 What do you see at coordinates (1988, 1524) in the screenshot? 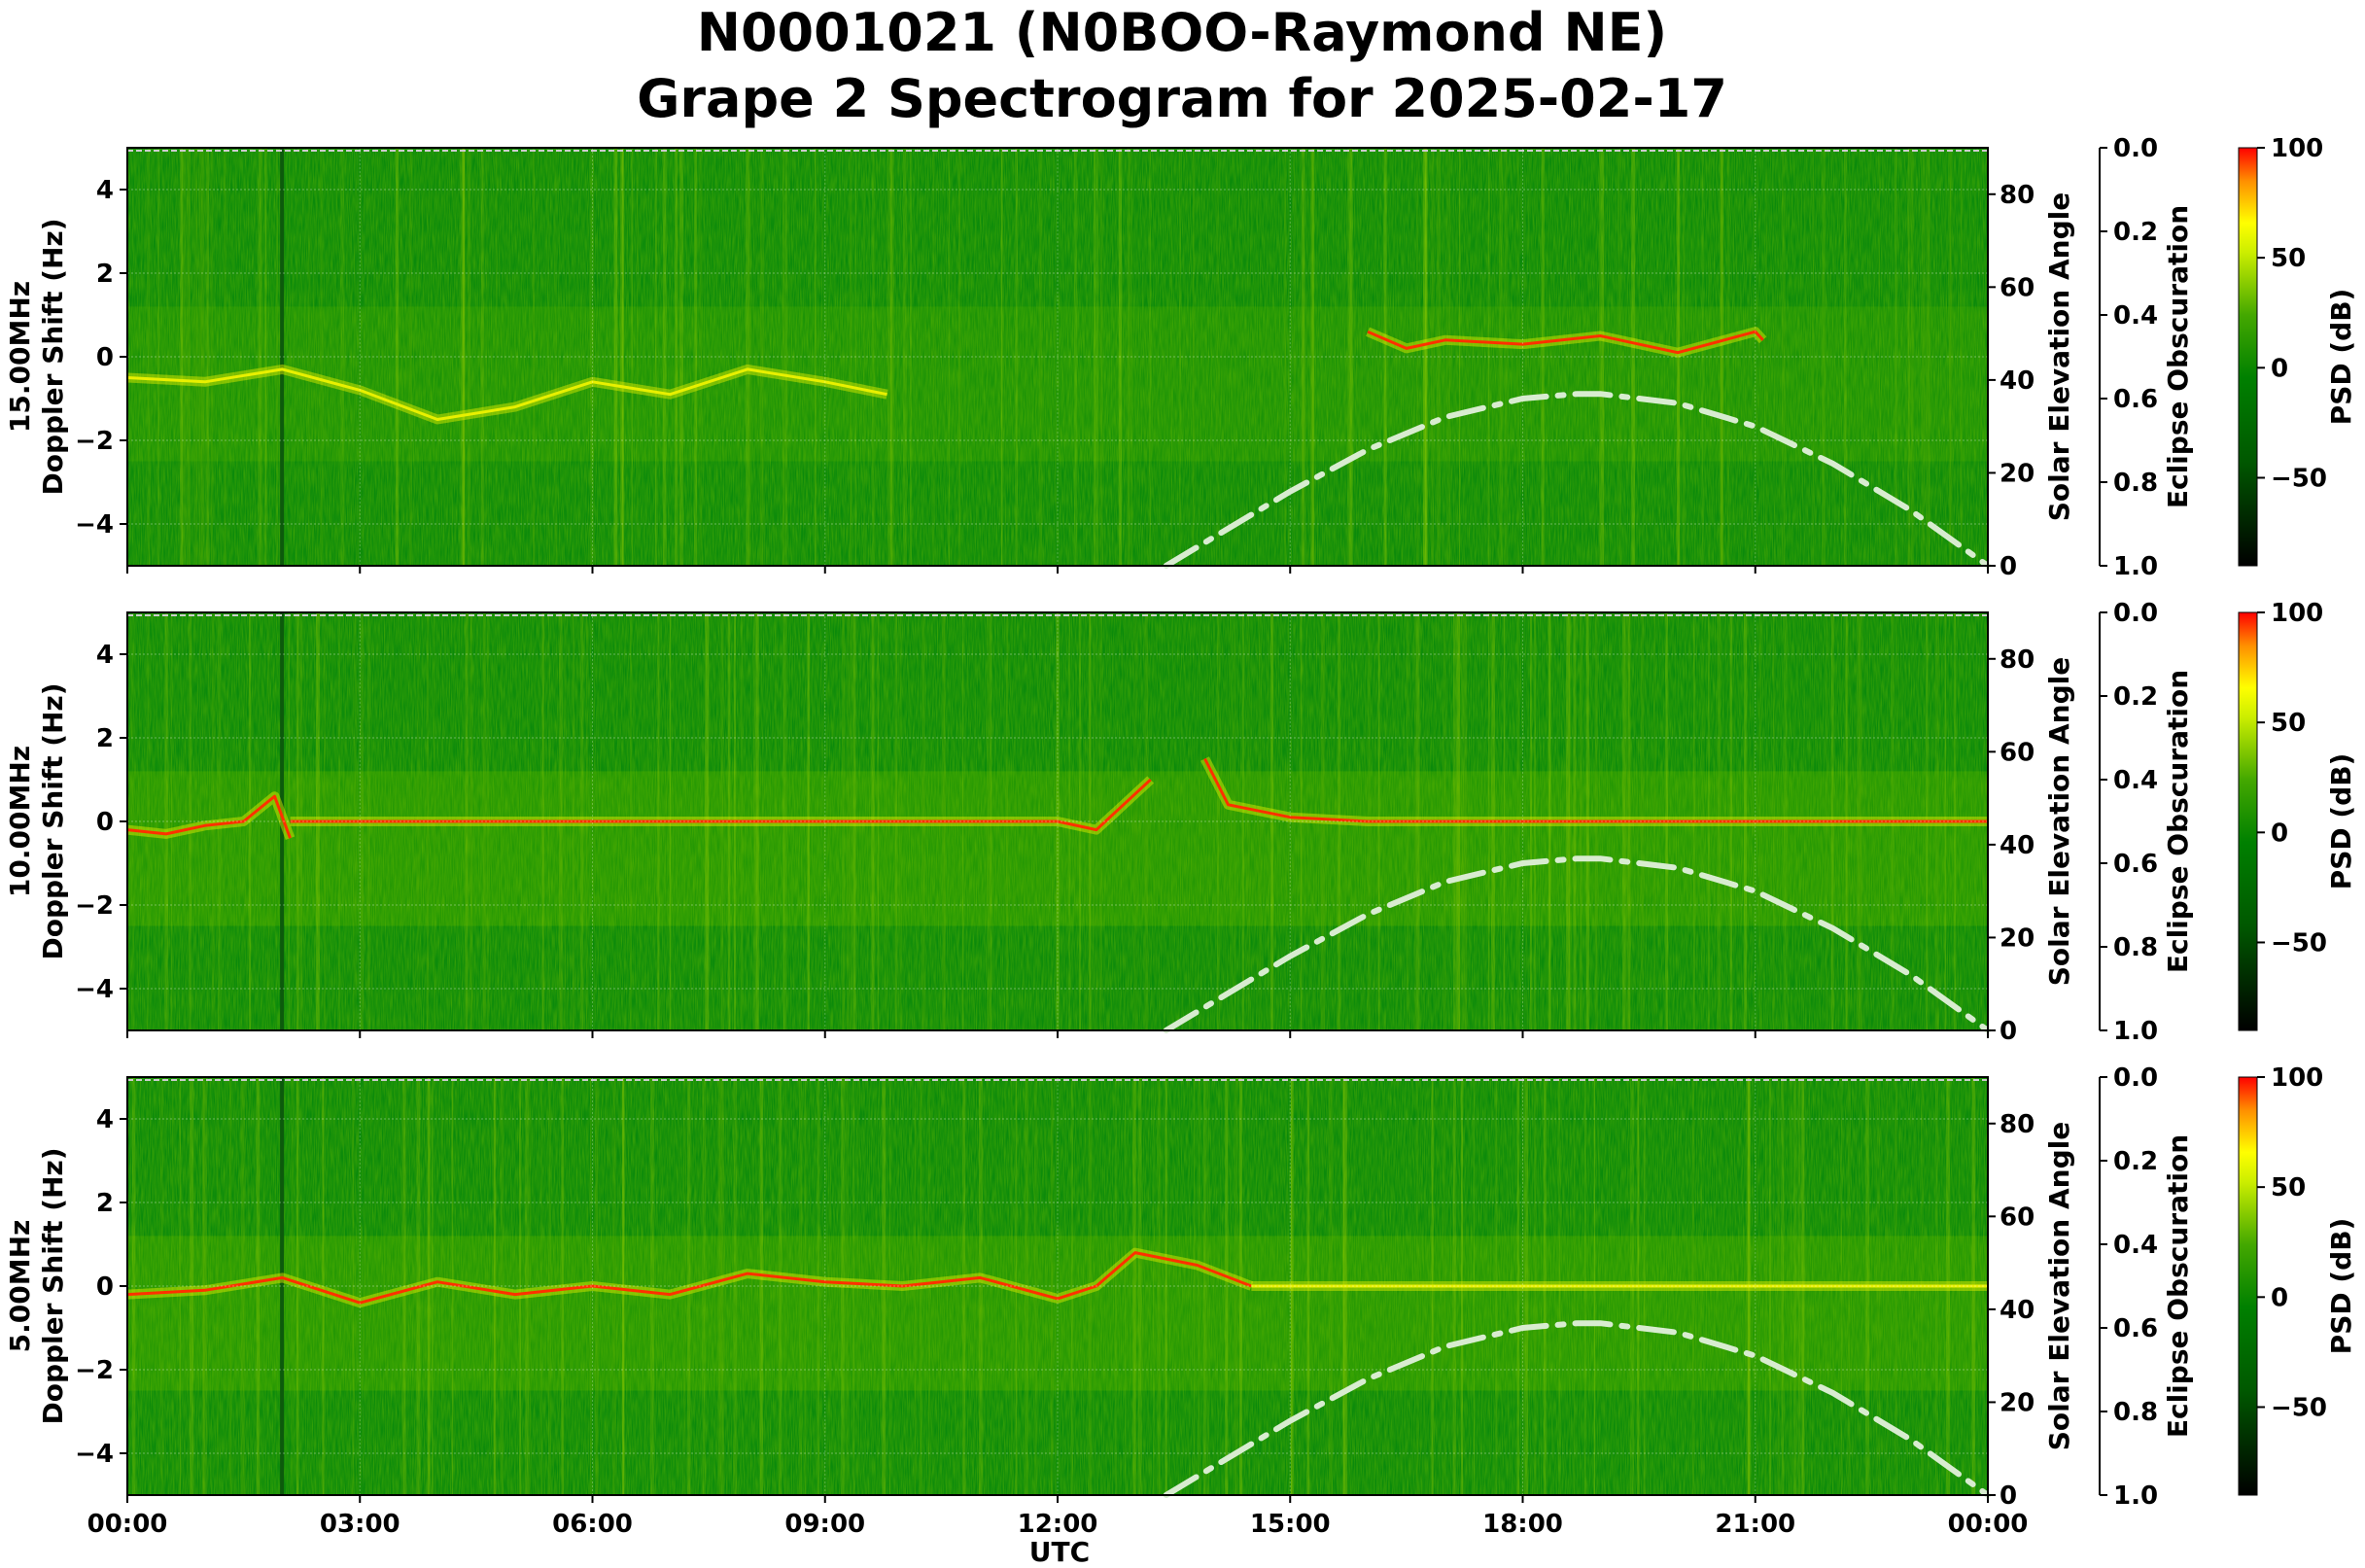
I see `x-tick-label: 00:00` at bounding box center [1988, 1524].